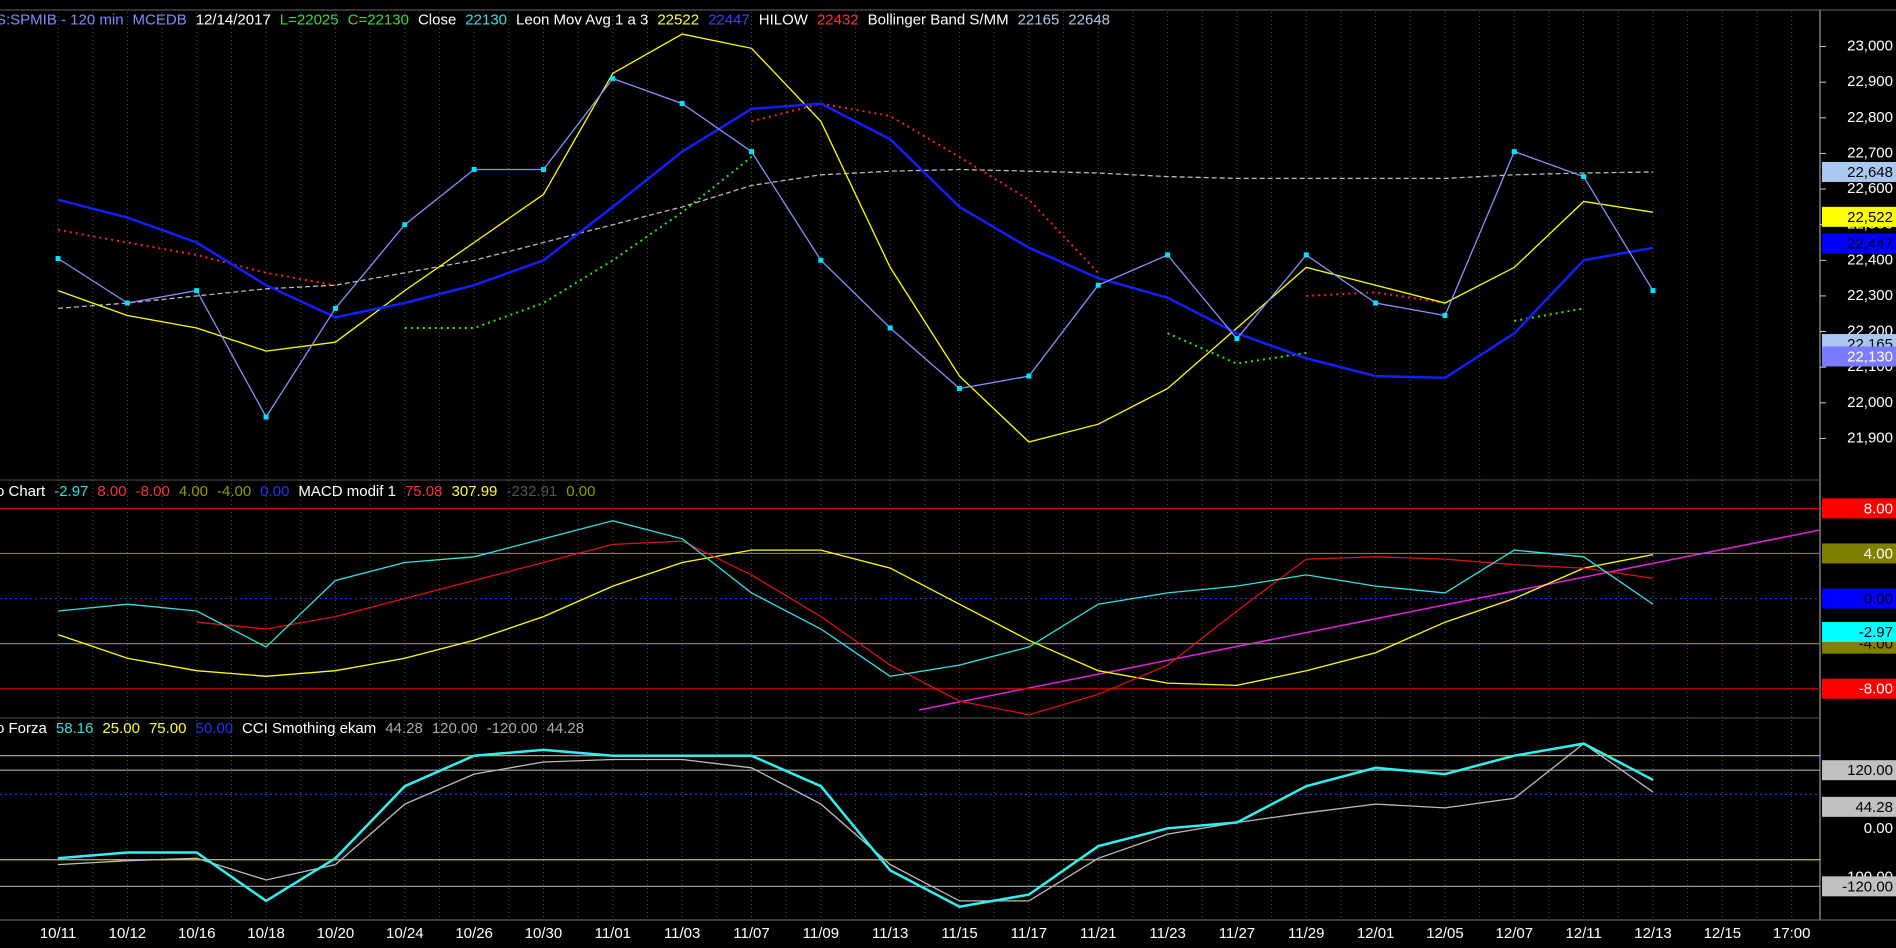  What do you see at coordinates (784, 19) in the screenshot?
I see `header-text: HILOW` at bounding box center [784, 19].